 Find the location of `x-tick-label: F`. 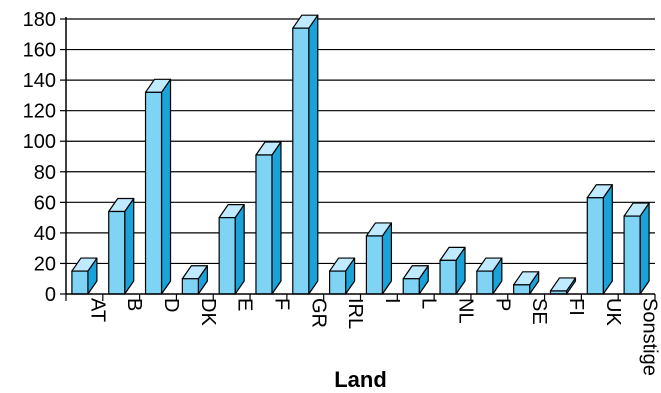

x-tick-label: F is located at coordinates (281, 304).